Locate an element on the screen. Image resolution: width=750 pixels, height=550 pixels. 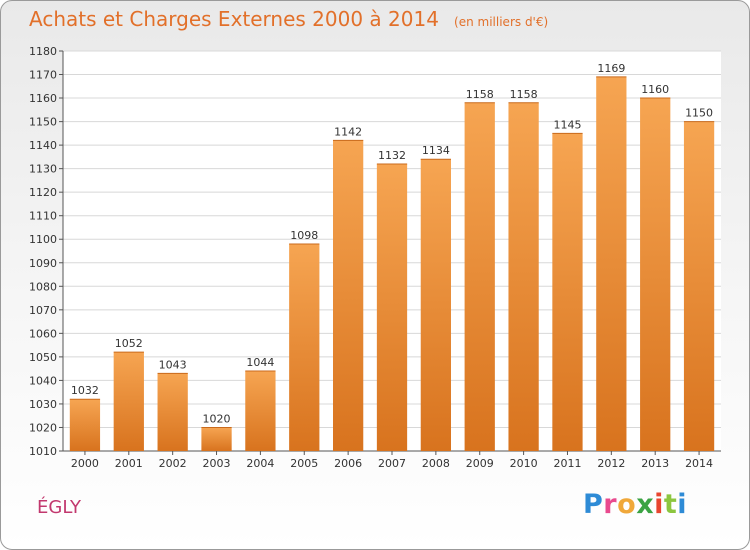
proxiti-logo: Proxiti is located at coordinates (635, 504).